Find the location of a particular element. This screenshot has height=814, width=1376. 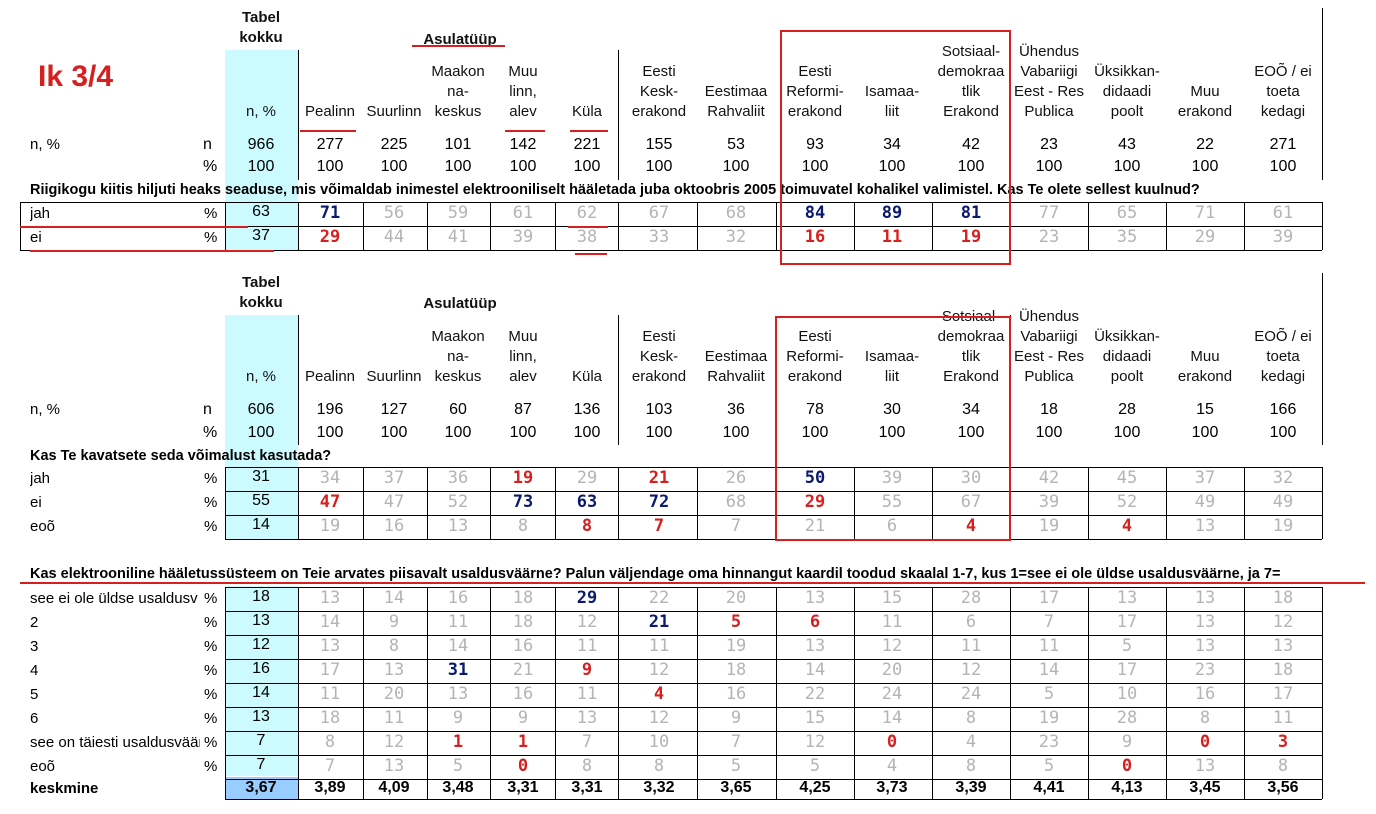

n-unit-1: n is located at coordinates (207, 144).